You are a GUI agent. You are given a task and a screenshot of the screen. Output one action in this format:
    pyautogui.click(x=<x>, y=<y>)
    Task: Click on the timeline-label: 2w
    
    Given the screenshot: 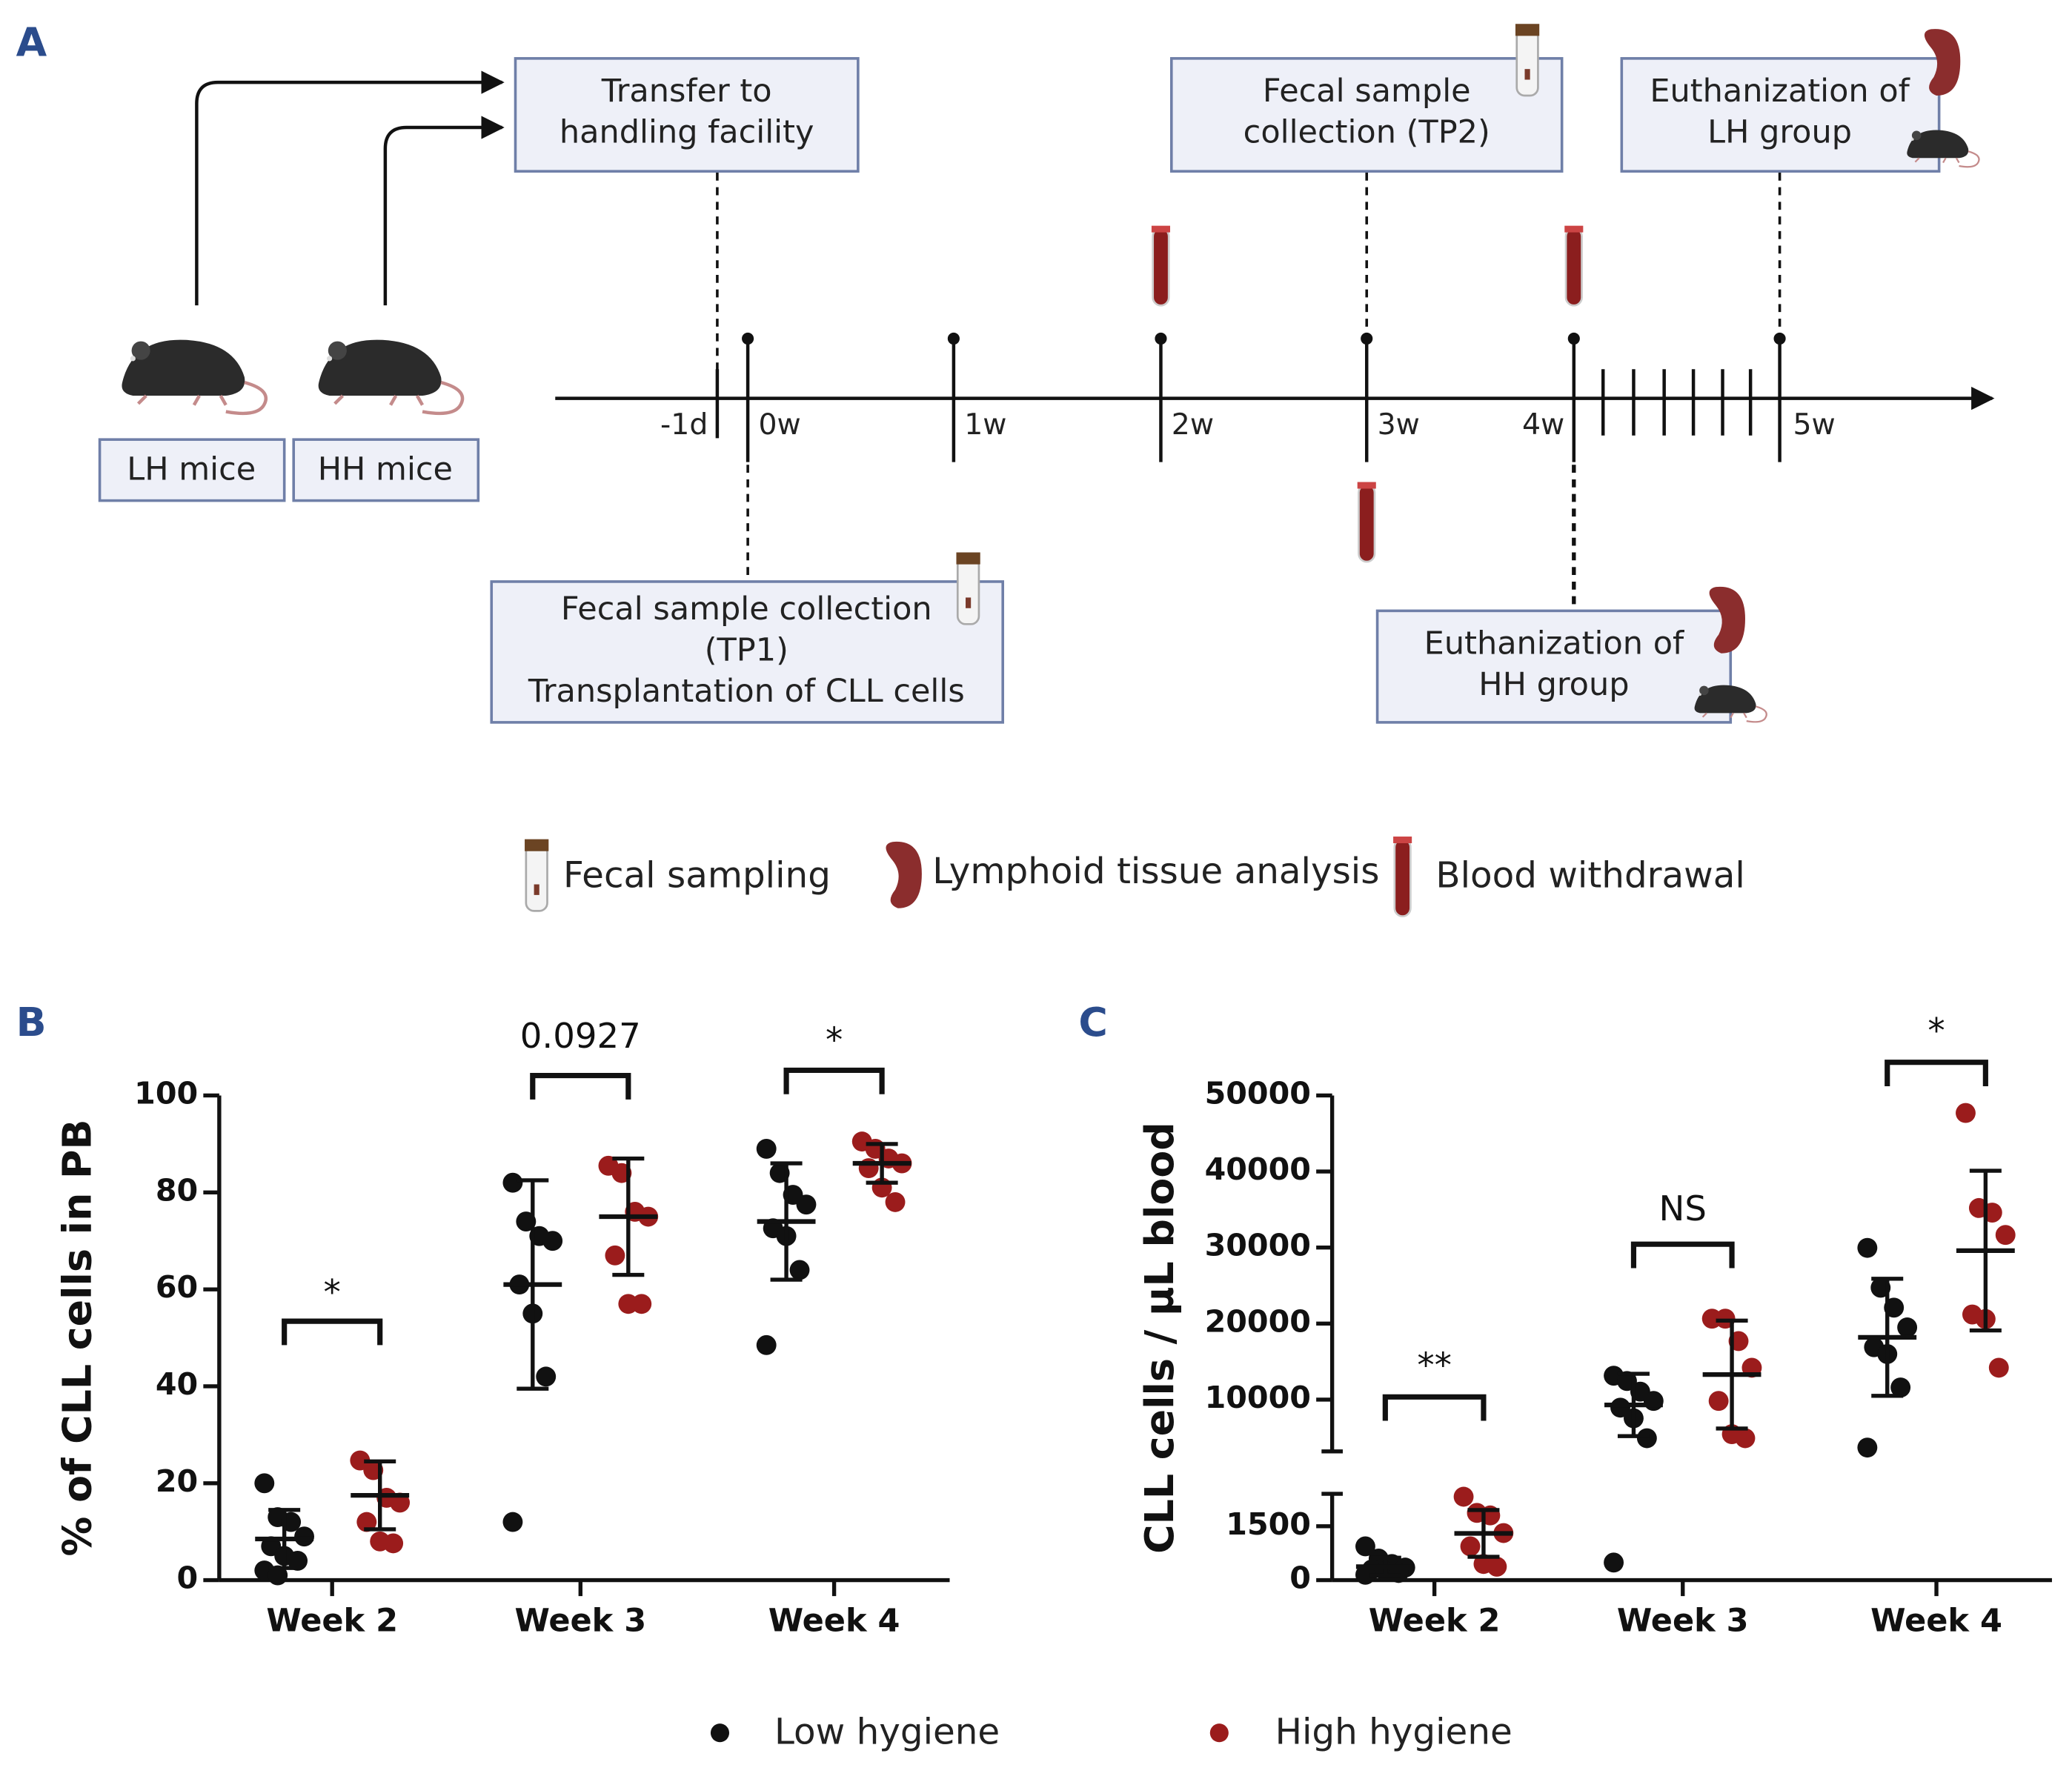 What is the action you would take?
    pyautogui.click(x=1193, y=425)
    